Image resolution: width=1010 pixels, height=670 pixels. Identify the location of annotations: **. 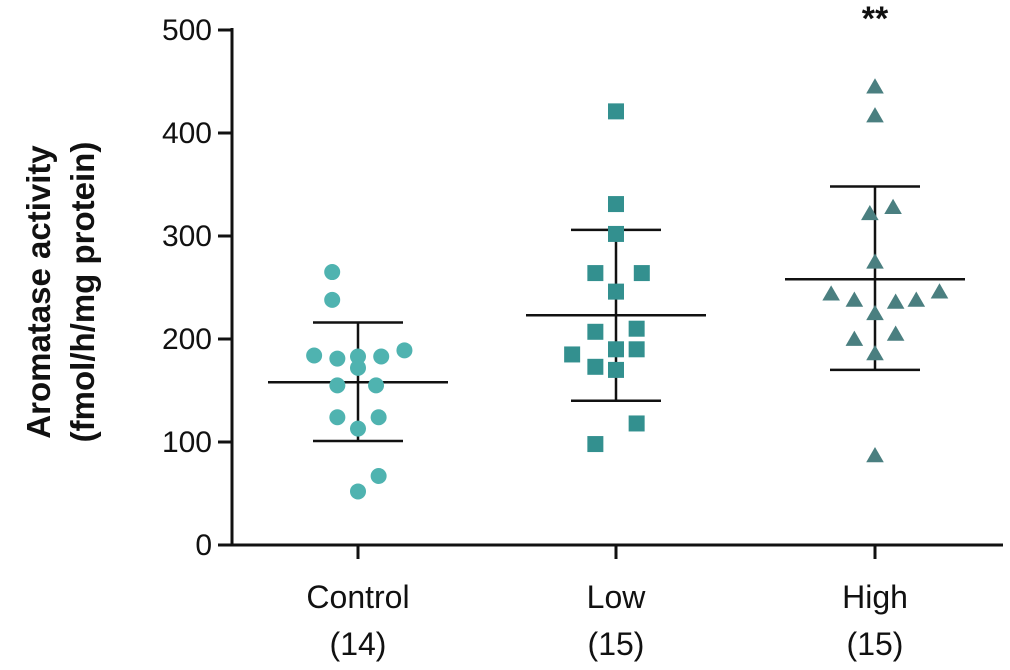
(875, 19).